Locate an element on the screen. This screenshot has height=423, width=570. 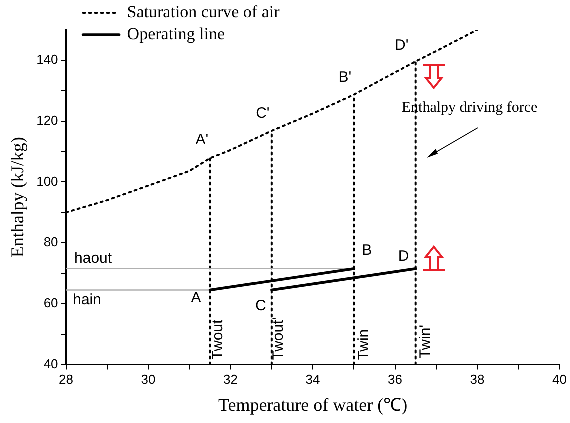
annotation: B is located at coordinates (367, 251).